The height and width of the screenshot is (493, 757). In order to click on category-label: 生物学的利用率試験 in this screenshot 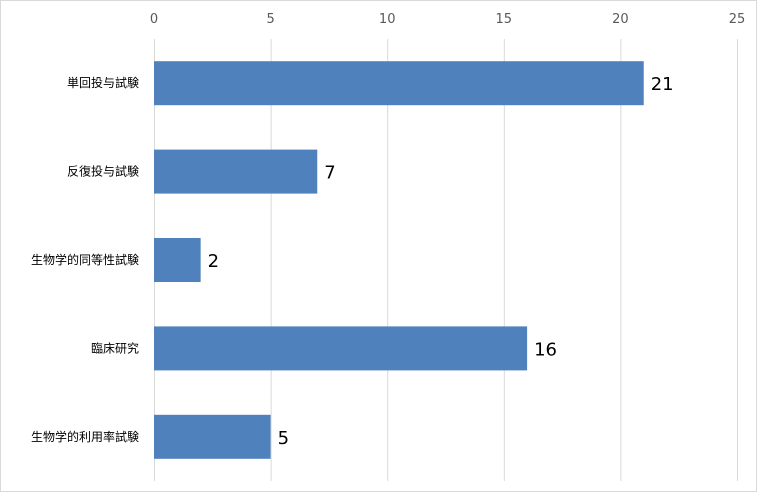, I will do `click(85, 436)`.